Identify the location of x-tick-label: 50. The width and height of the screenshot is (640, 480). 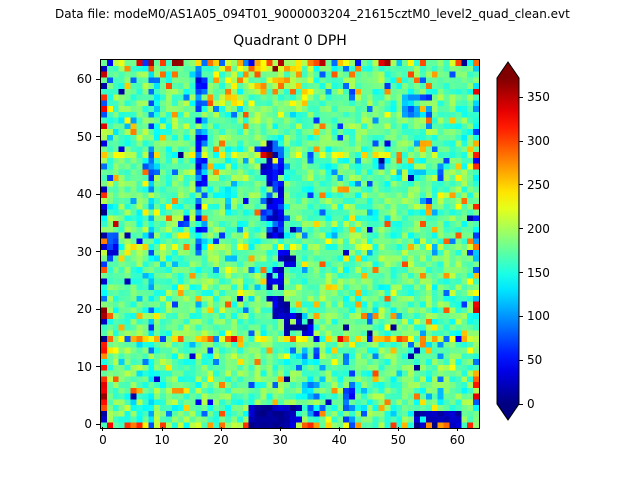
(398, 440).